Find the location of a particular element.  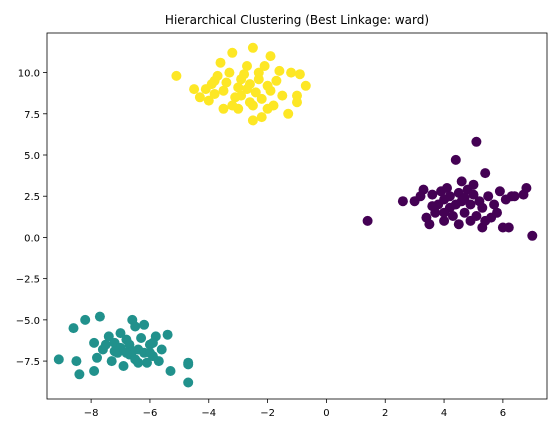

x-tick-label: 6 is located at coordinates (503, 413).